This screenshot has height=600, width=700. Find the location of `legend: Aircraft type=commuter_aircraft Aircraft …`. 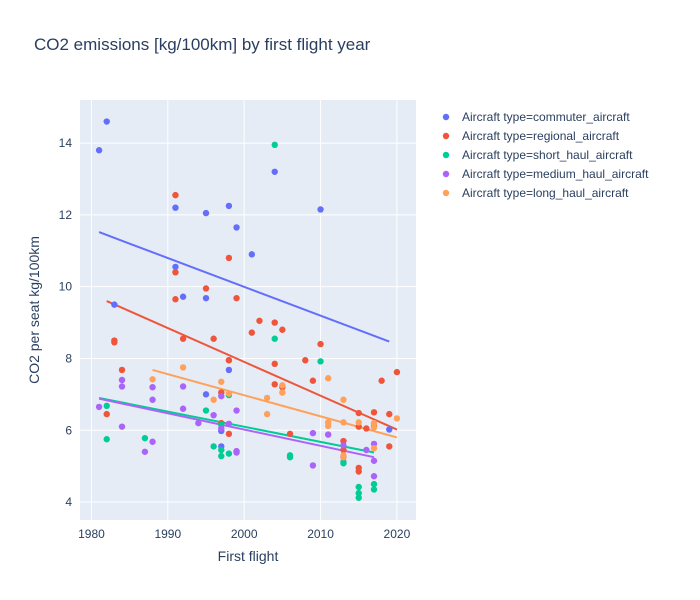

legend: Aircraft type=commuter_aircraft Aircraft … is located at coordinates (545, 155).